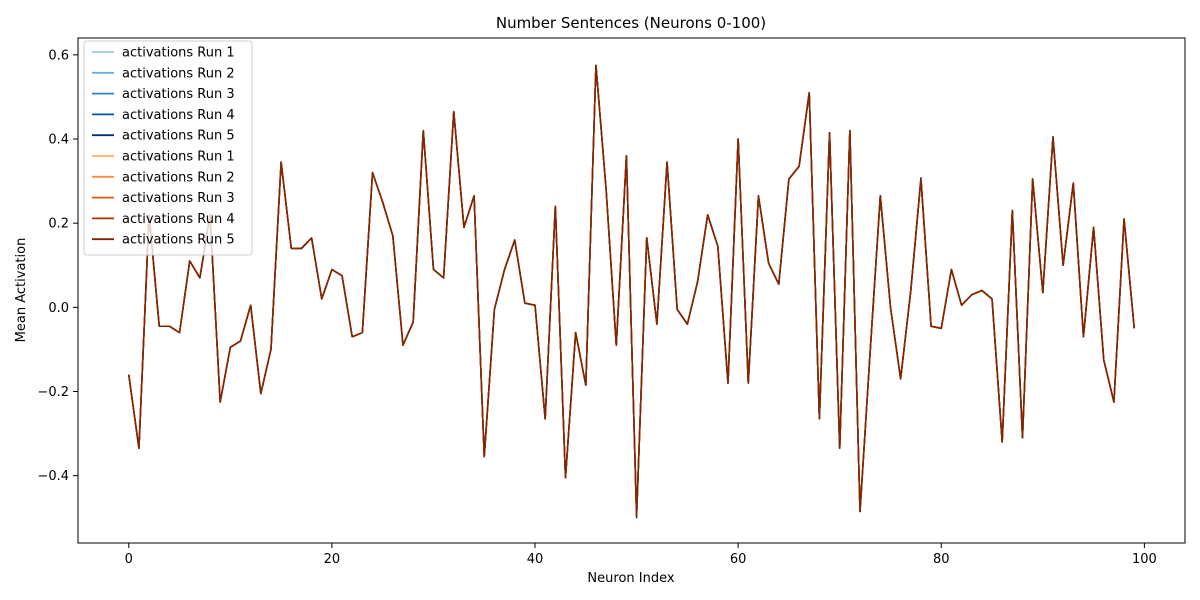 This screenshot has height=600, width=1200. Describe the element at coordinates (738, 559) in the screenshot. I see `x-tick-label: 60` at that location.